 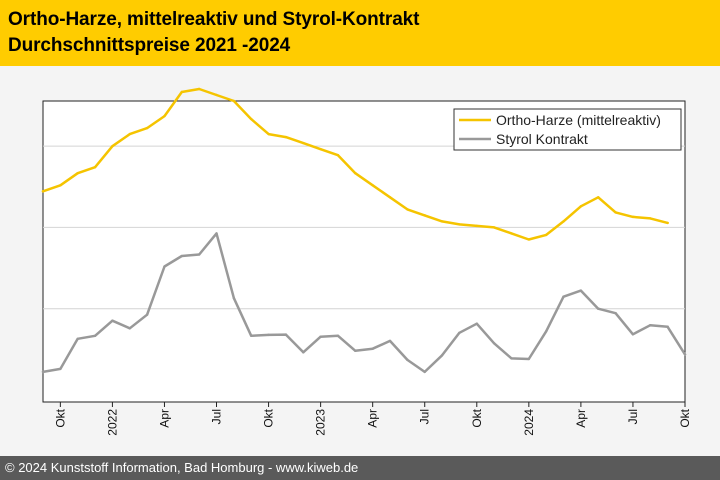 I want to click on x-tick-label-9: 2024, so click(x=529, y=422).